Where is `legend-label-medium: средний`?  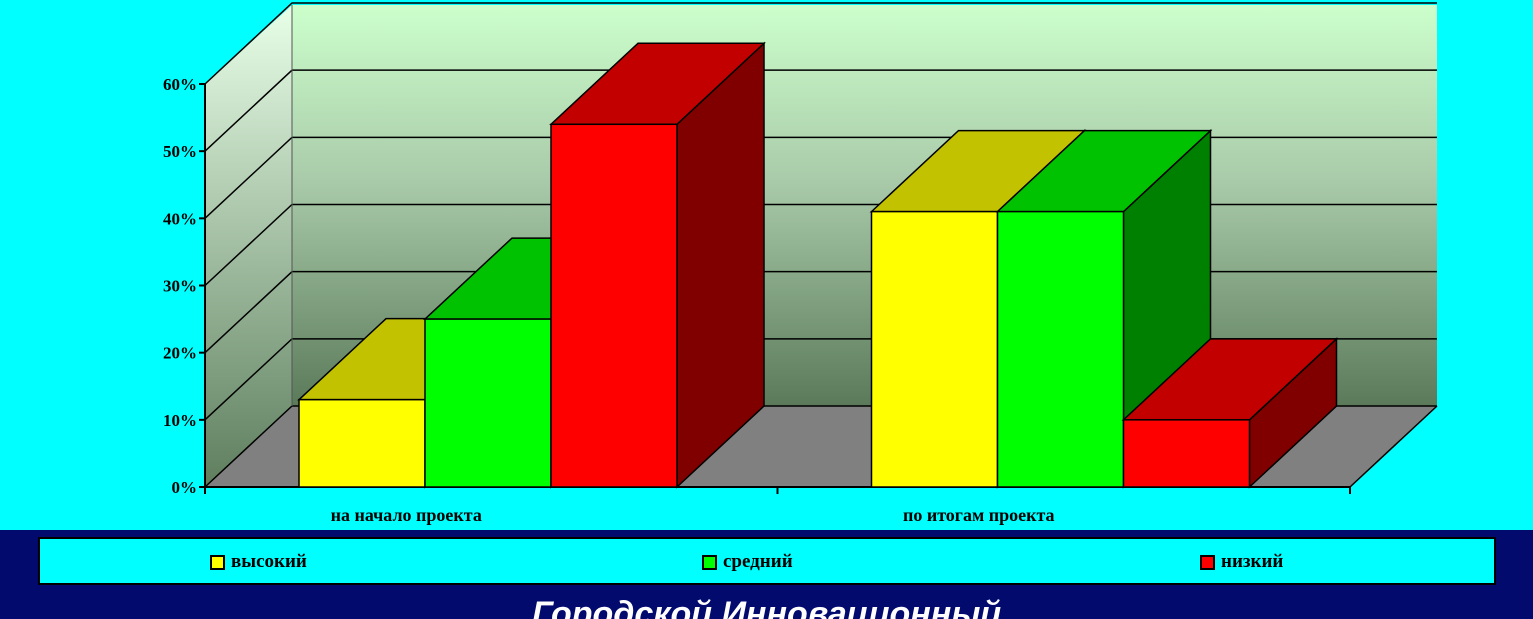 legend-label-medium: средний is located at coordinates (758, 561).